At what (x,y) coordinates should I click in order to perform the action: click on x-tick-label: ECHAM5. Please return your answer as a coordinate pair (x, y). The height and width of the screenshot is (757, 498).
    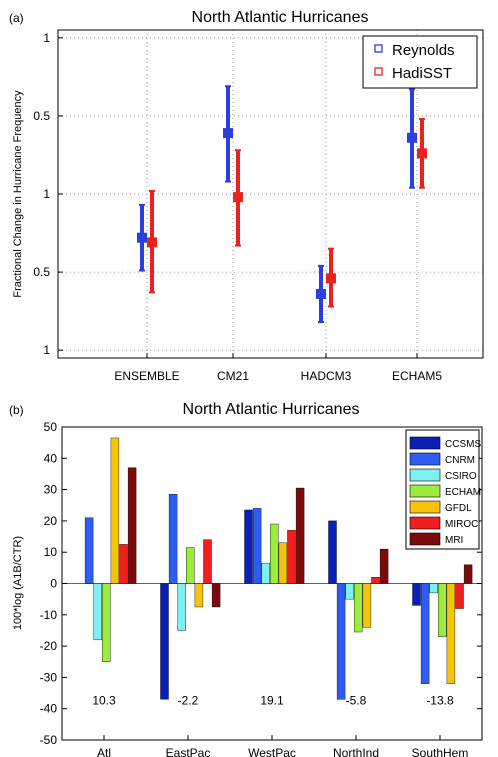
    Looking at the image, I should click on (417, 376).